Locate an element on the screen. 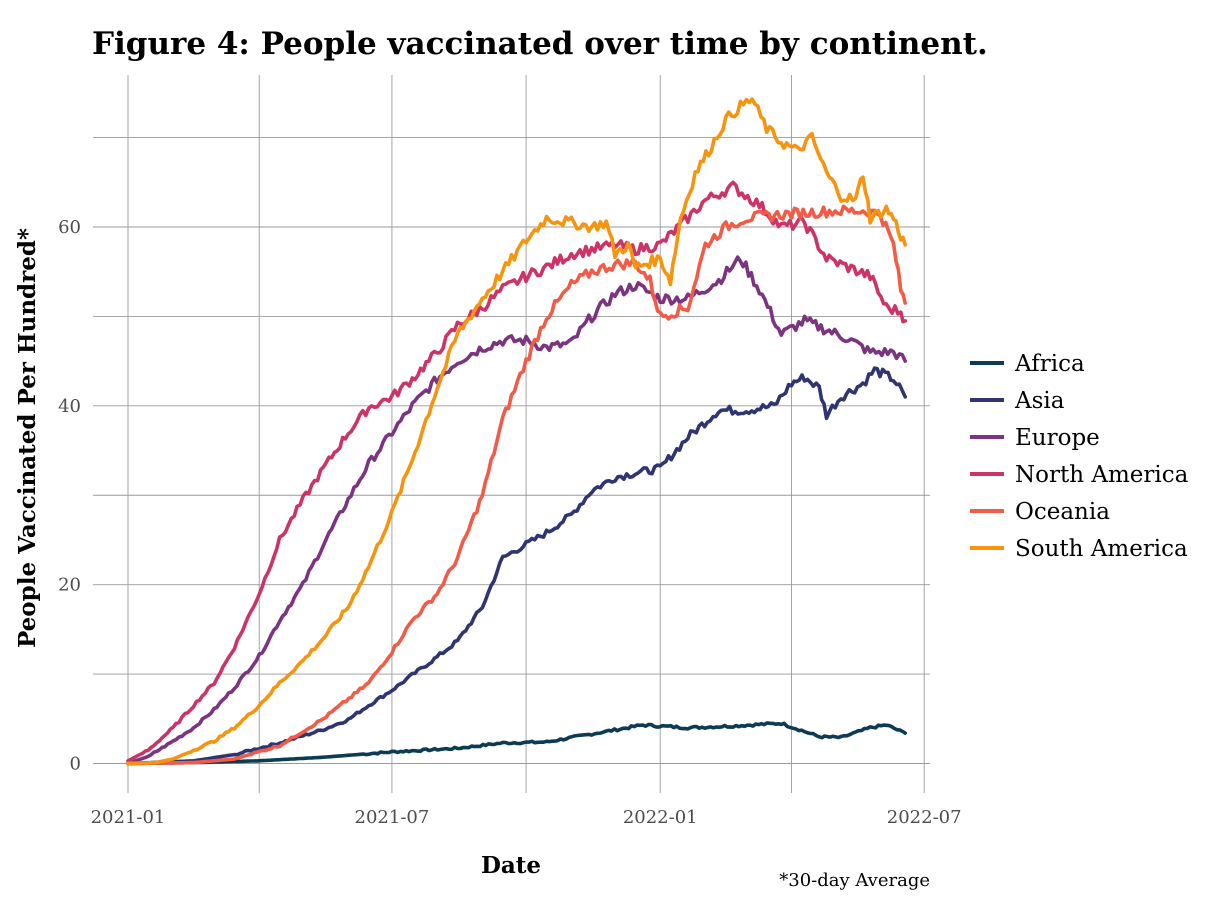 The height and width of the screenshot is (921, 1228). x-axis-label: Date is located at coordinates (511, 865).